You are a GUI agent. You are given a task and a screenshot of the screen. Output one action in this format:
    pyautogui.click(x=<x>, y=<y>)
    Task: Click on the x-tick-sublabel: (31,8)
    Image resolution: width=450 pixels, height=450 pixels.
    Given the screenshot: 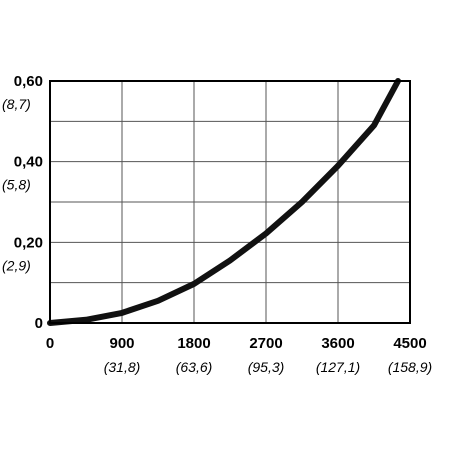 What is the action you would take?
    pyautogui.click(x=122, y=367)
    